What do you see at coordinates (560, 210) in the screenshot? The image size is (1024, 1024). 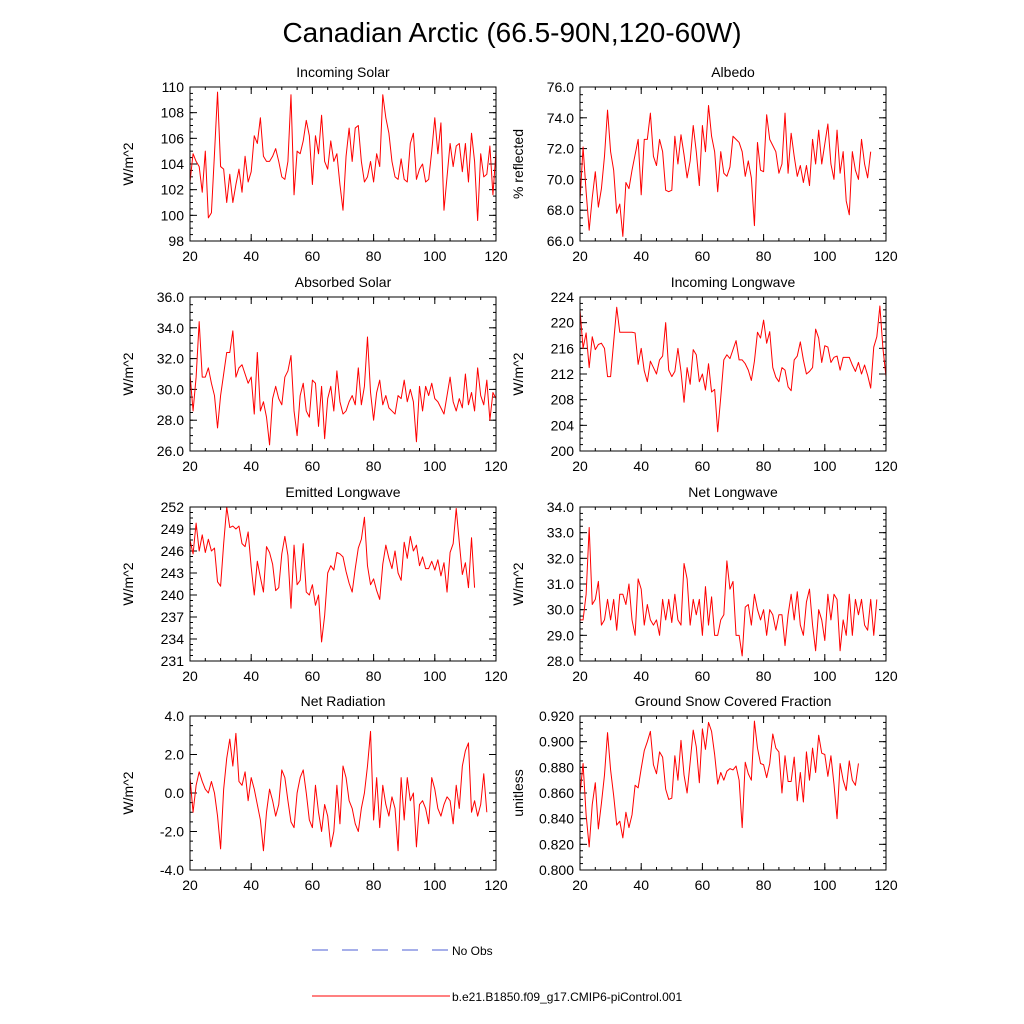 I see `y-tick-label: 68.0` at bounding box center [560, 210].